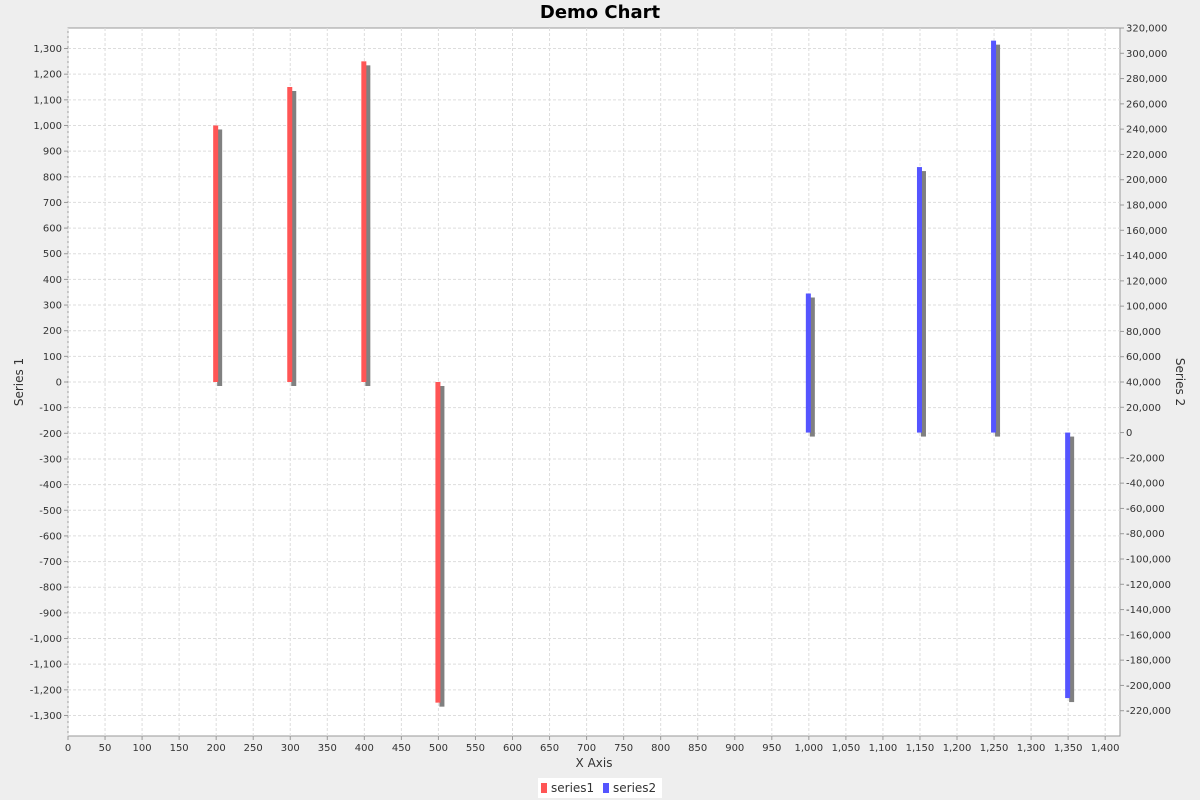  I want to click on y-tick-label: 700, so click(52, 203).